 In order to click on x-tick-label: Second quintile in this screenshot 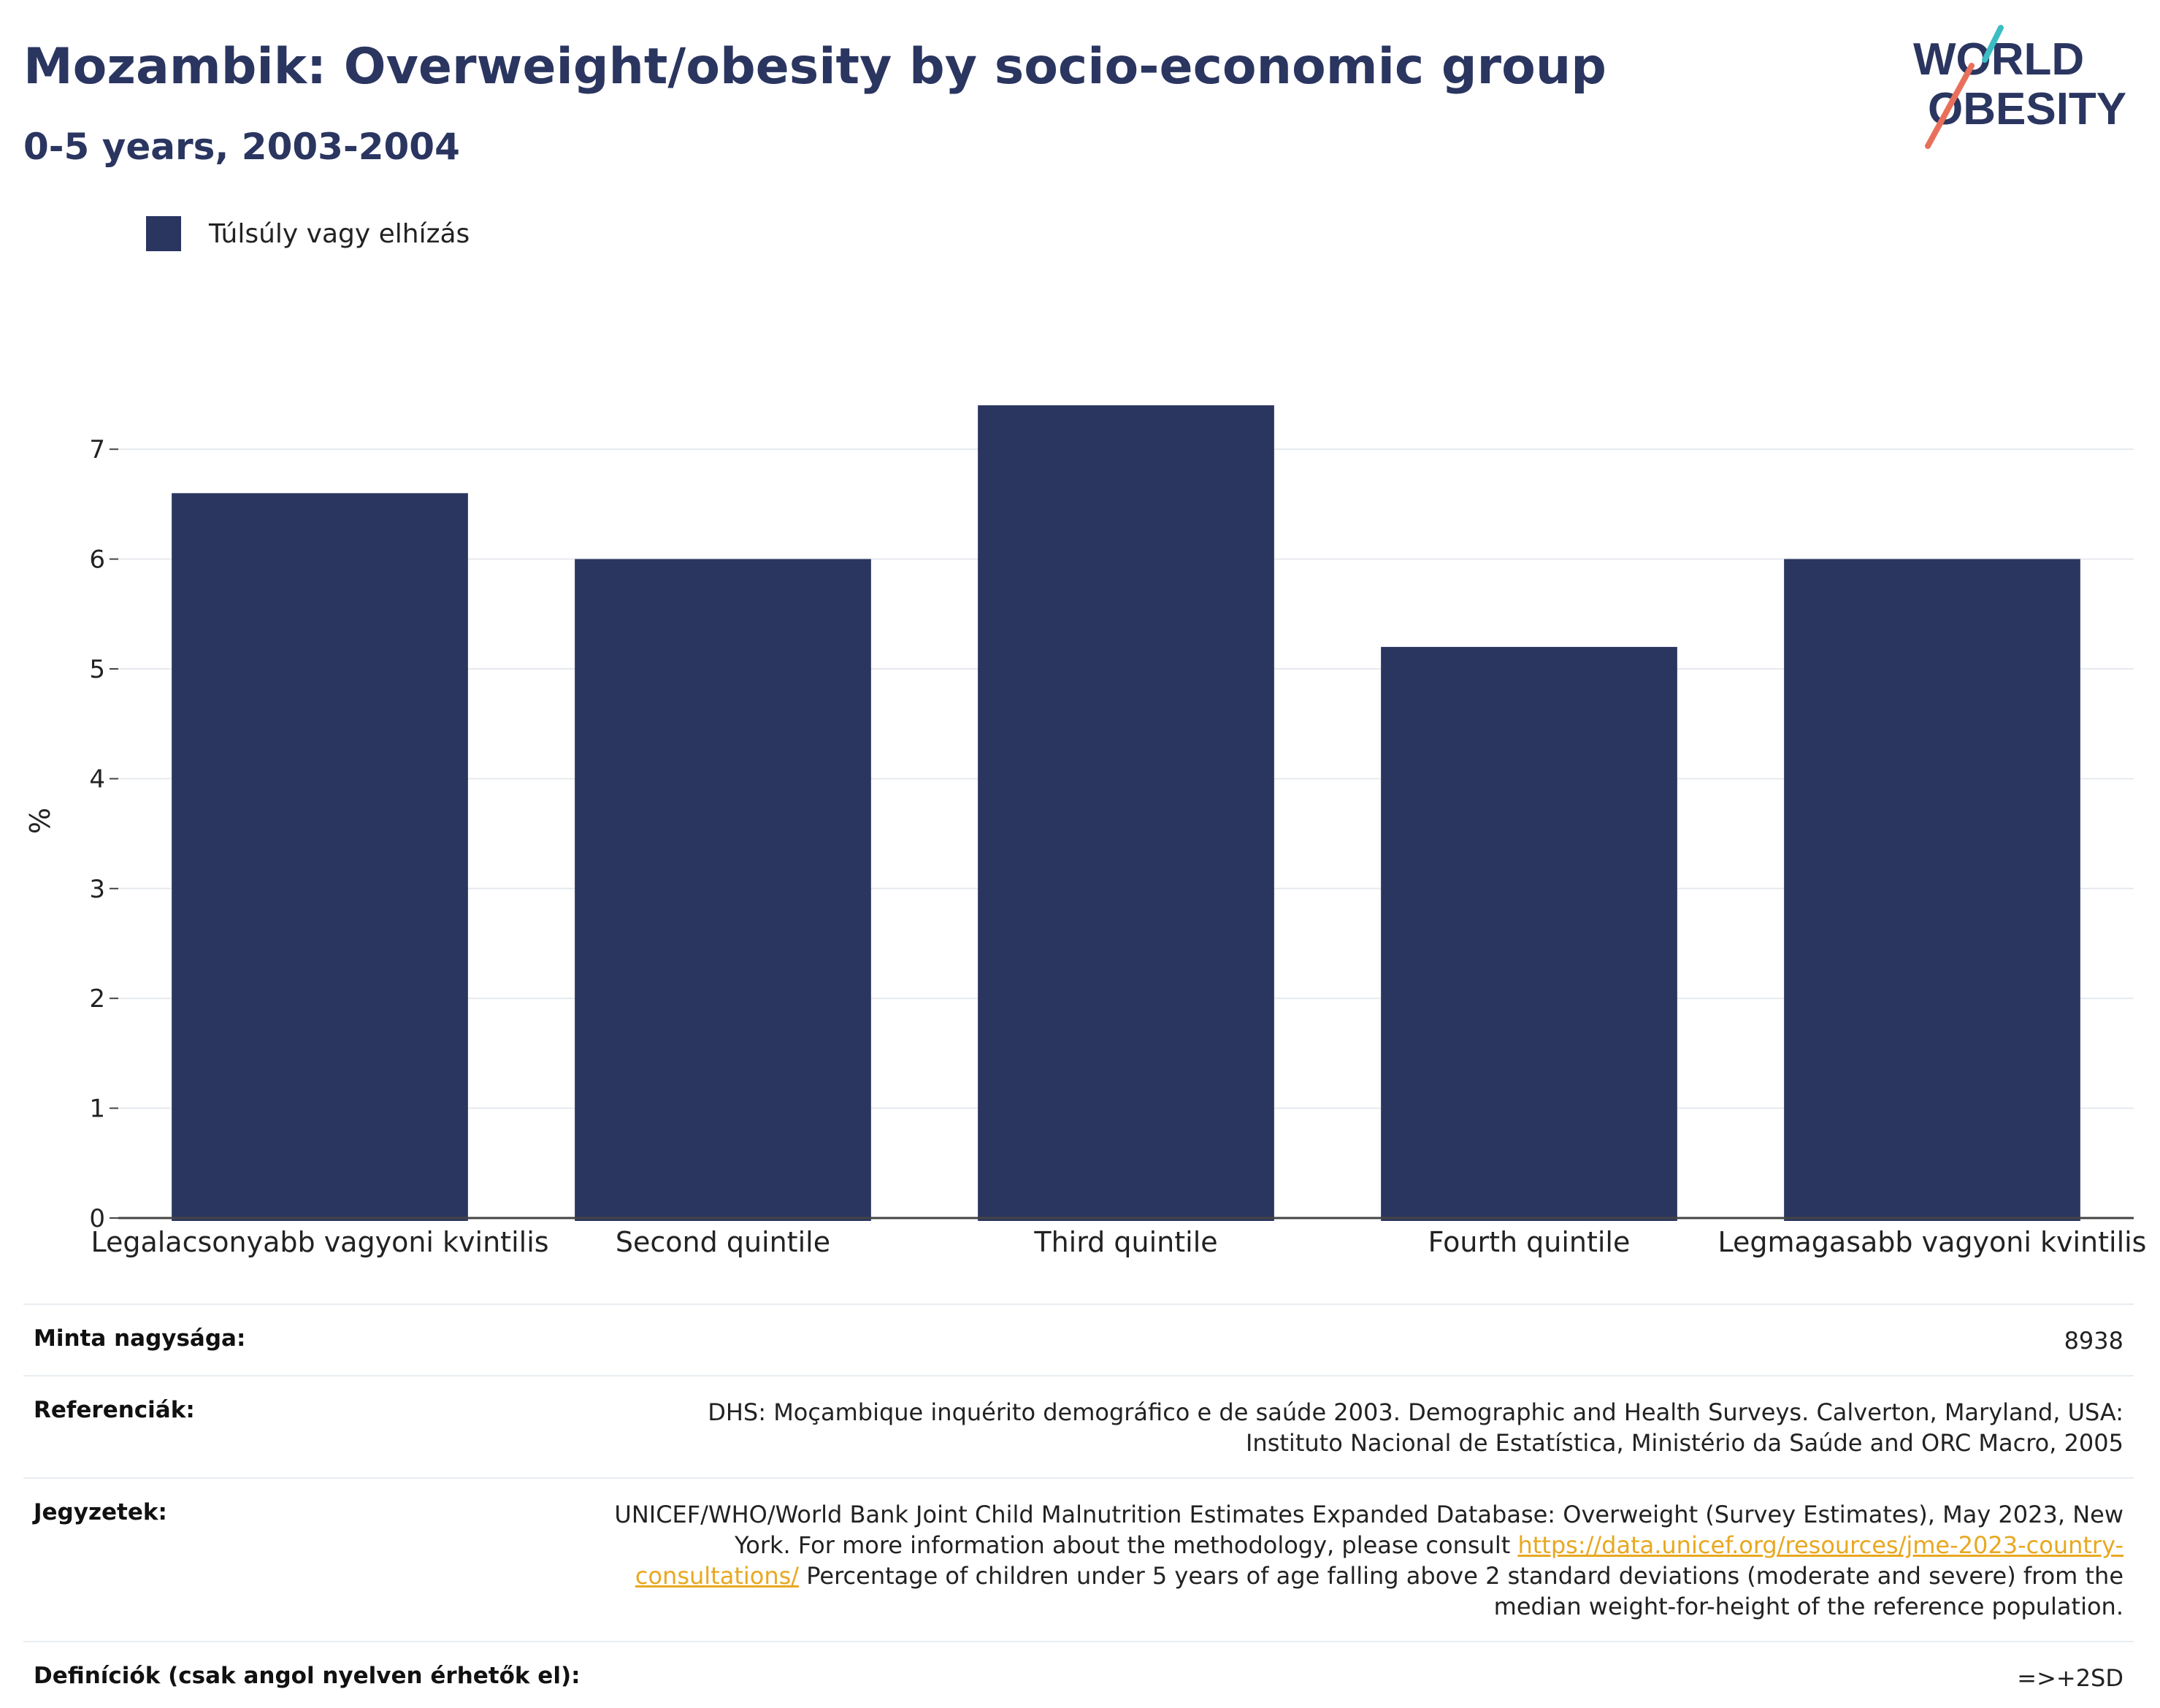, I will do `click(723, 1242)`.